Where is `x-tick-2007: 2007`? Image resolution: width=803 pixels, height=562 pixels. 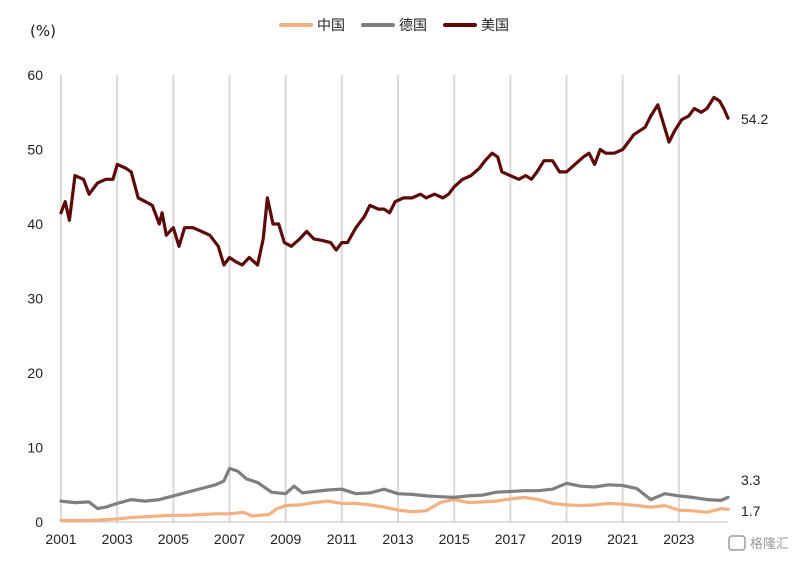 x-tick-2007: 2007 is located at coordinates (229, 539).